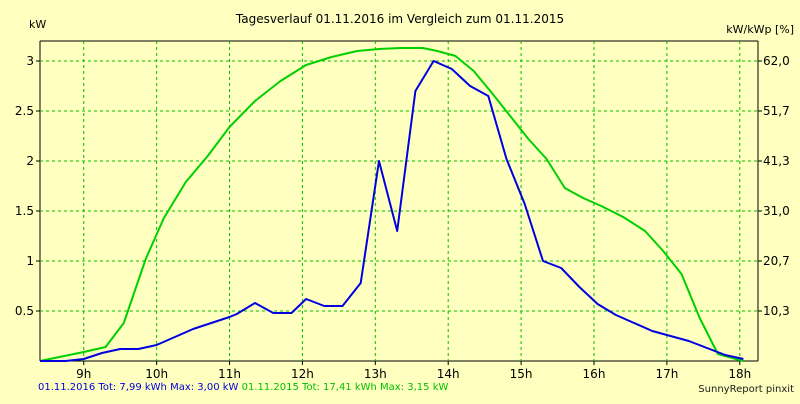 The image size is (800, 404). Describe the element at coordinates (375, 374) in the screenshot. I see `x-tick-label: 13h` at that location.